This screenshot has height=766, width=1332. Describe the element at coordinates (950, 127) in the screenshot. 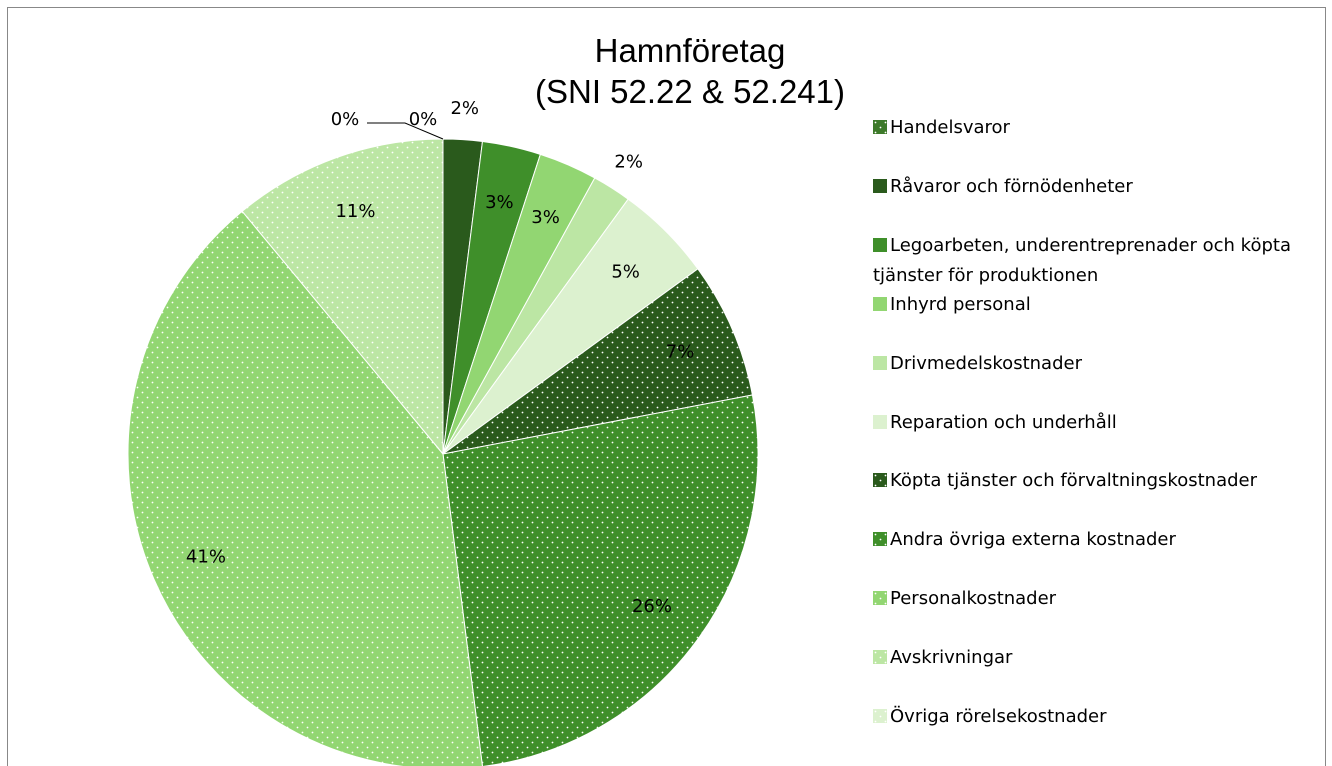

I see `legend-label: Handelsvaror` at that location.